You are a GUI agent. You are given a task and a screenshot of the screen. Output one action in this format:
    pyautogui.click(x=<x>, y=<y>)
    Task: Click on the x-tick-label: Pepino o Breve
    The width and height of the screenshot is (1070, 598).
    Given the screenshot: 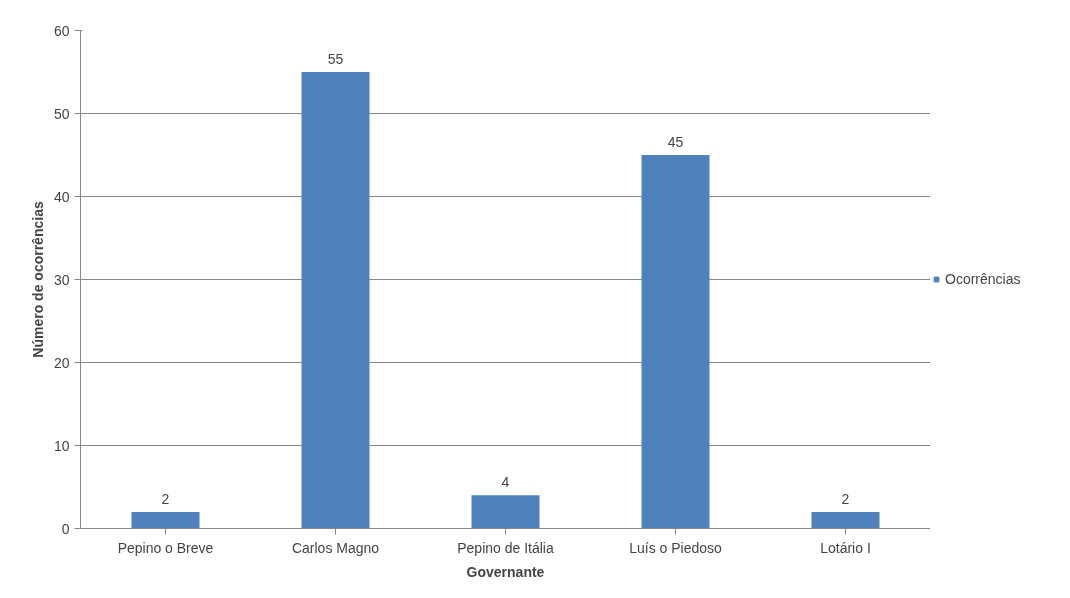 What is the action you would take?
    pyautogui.click(x=165, y=547)
    